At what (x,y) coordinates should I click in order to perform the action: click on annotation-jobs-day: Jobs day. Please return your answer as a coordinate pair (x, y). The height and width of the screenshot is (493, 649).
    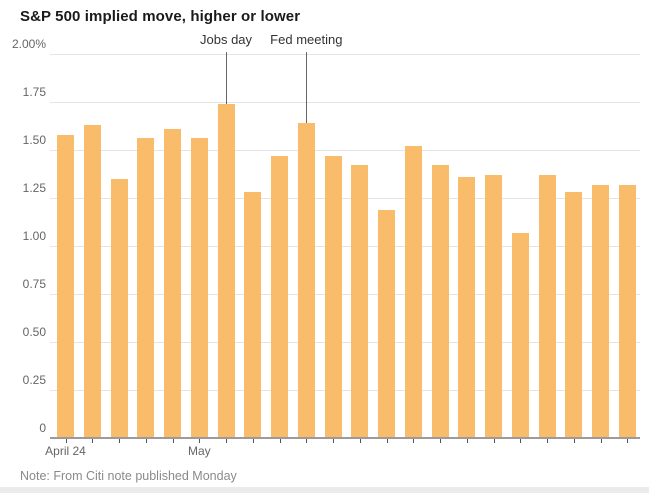
    Looking at the image, I should click on (226, 39).